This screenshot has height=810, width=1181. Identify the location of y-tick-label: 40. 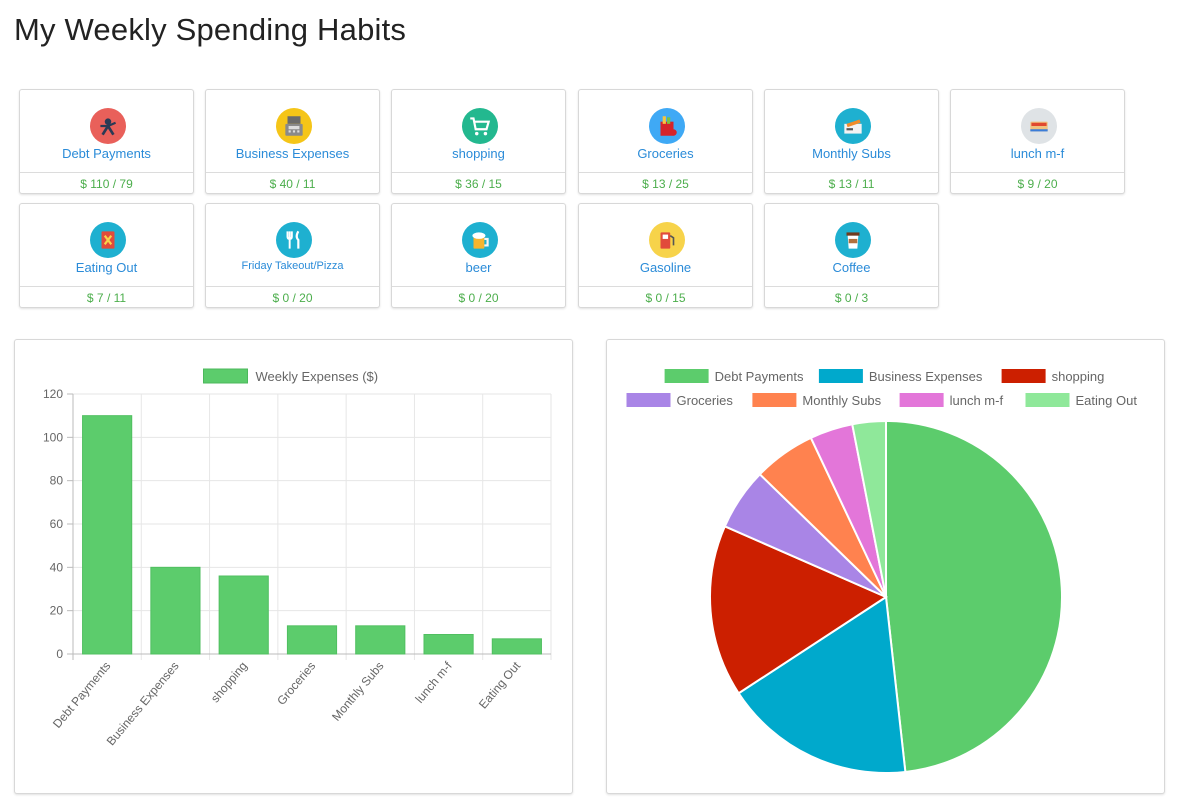
(57, 567).